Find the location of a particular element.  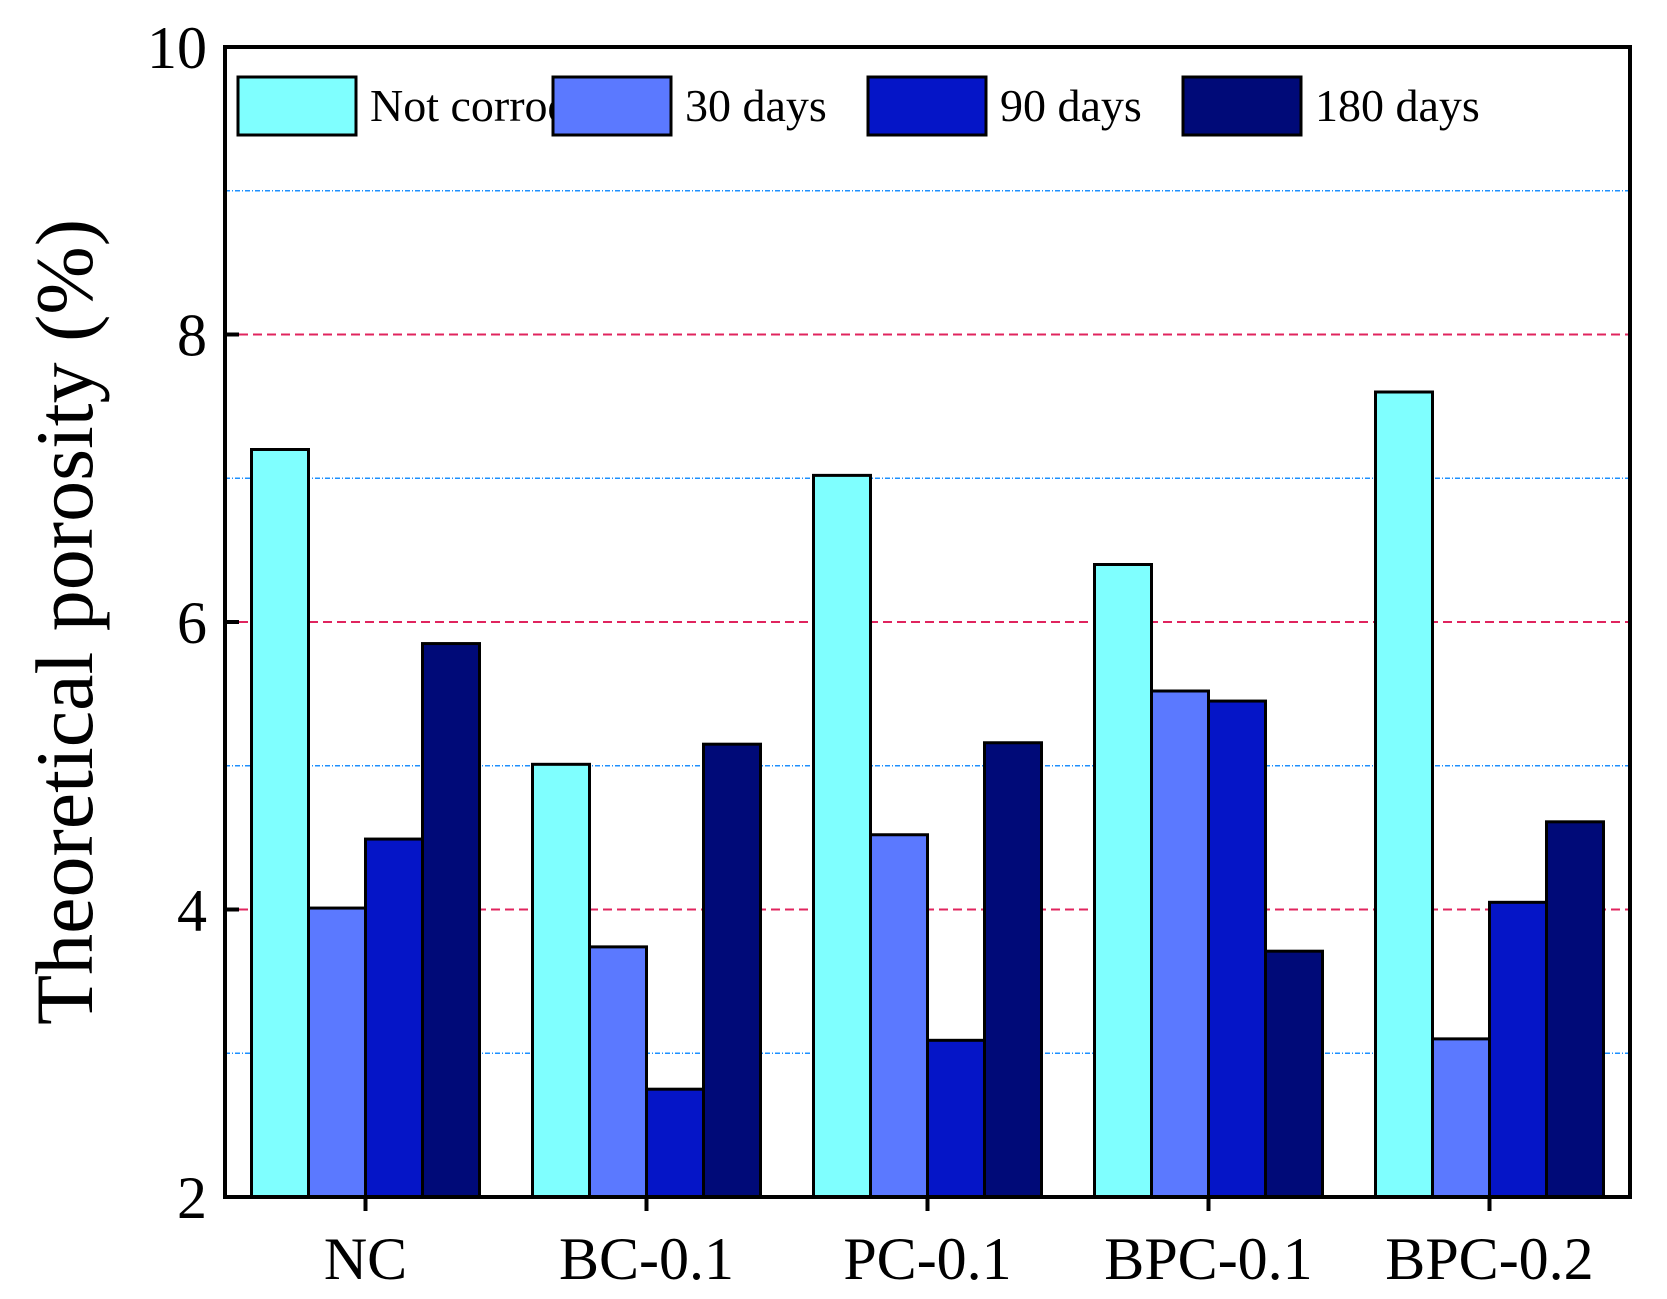

bar-pc-0-1-not-corroded is located at coordinates (842, 836).